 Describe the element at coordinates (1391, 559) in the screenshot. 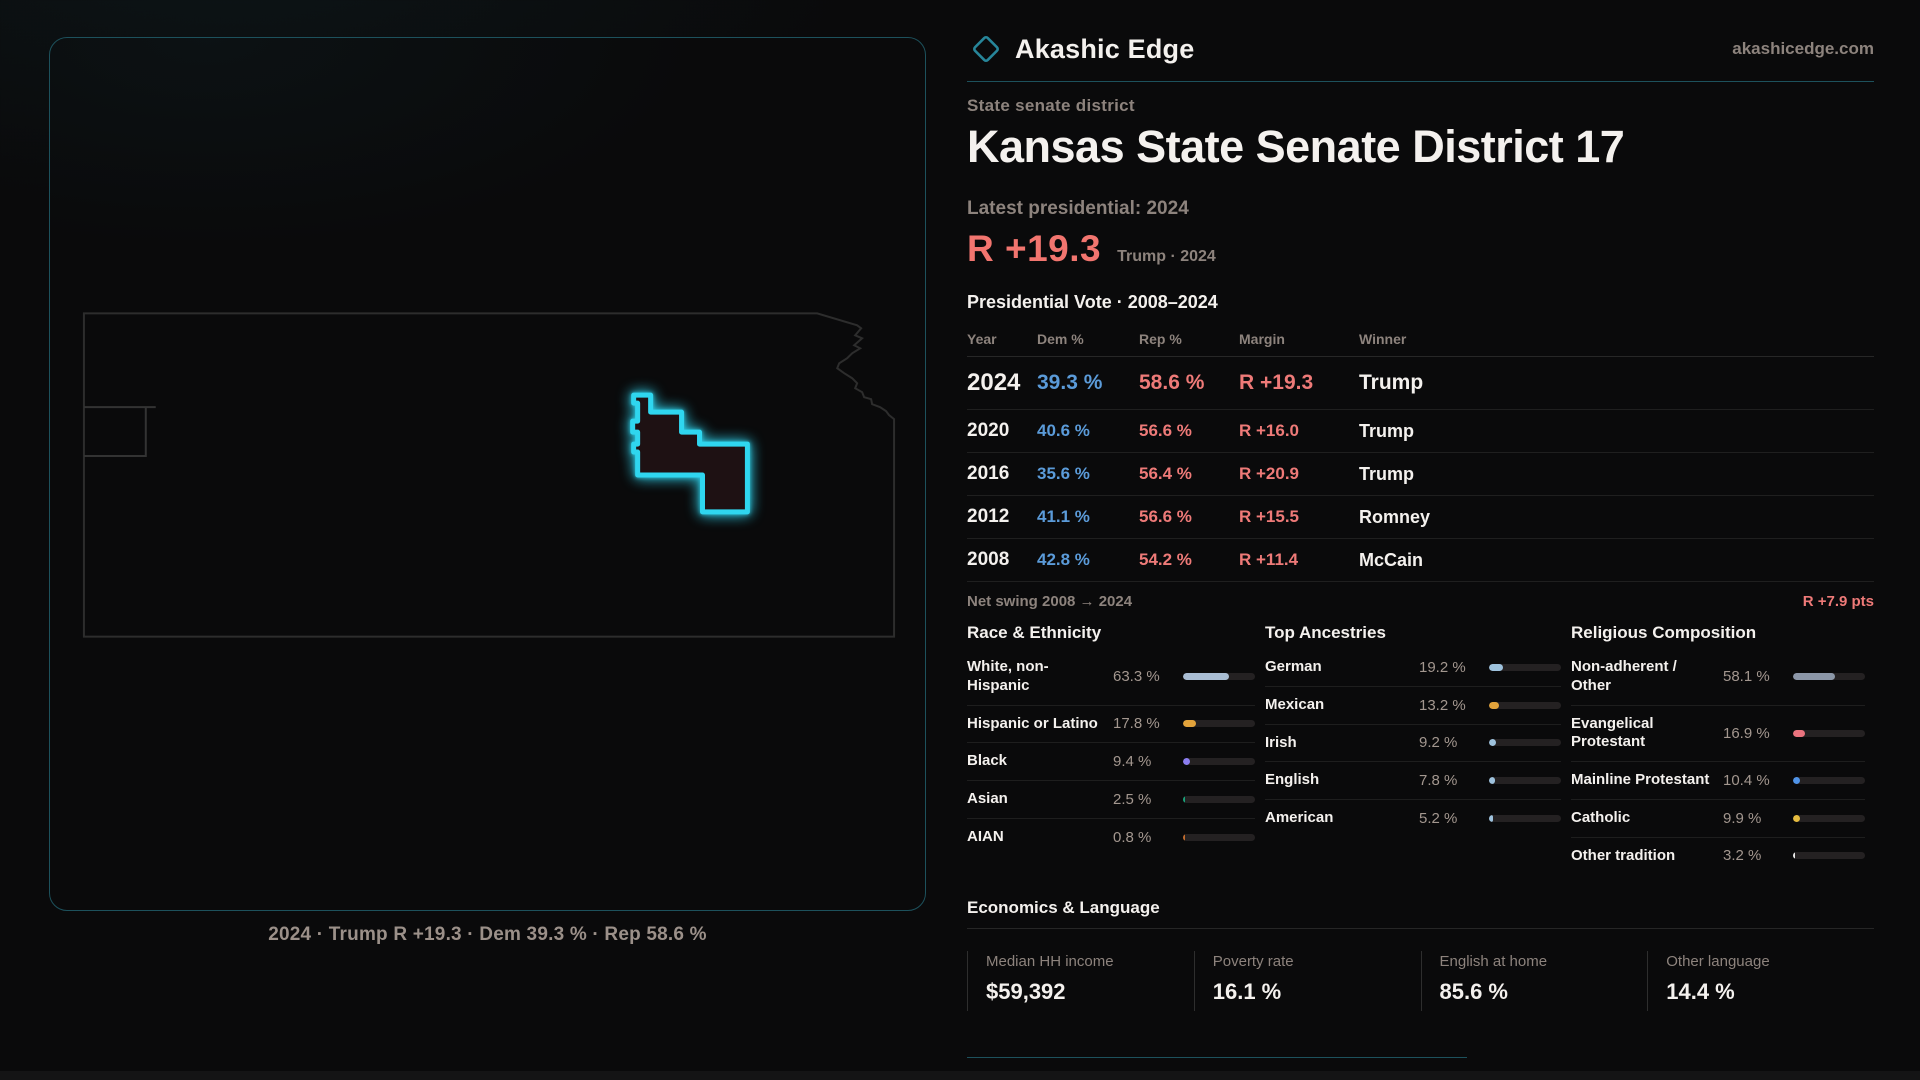

I see `cell-winner: McCain` at that location.